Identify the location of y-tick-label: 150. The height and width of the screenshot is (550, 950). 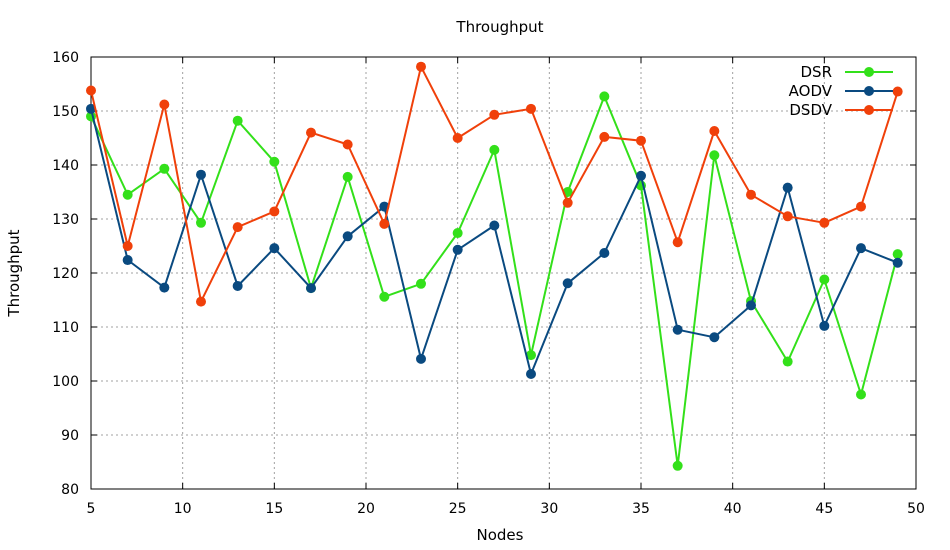
(65, 112).